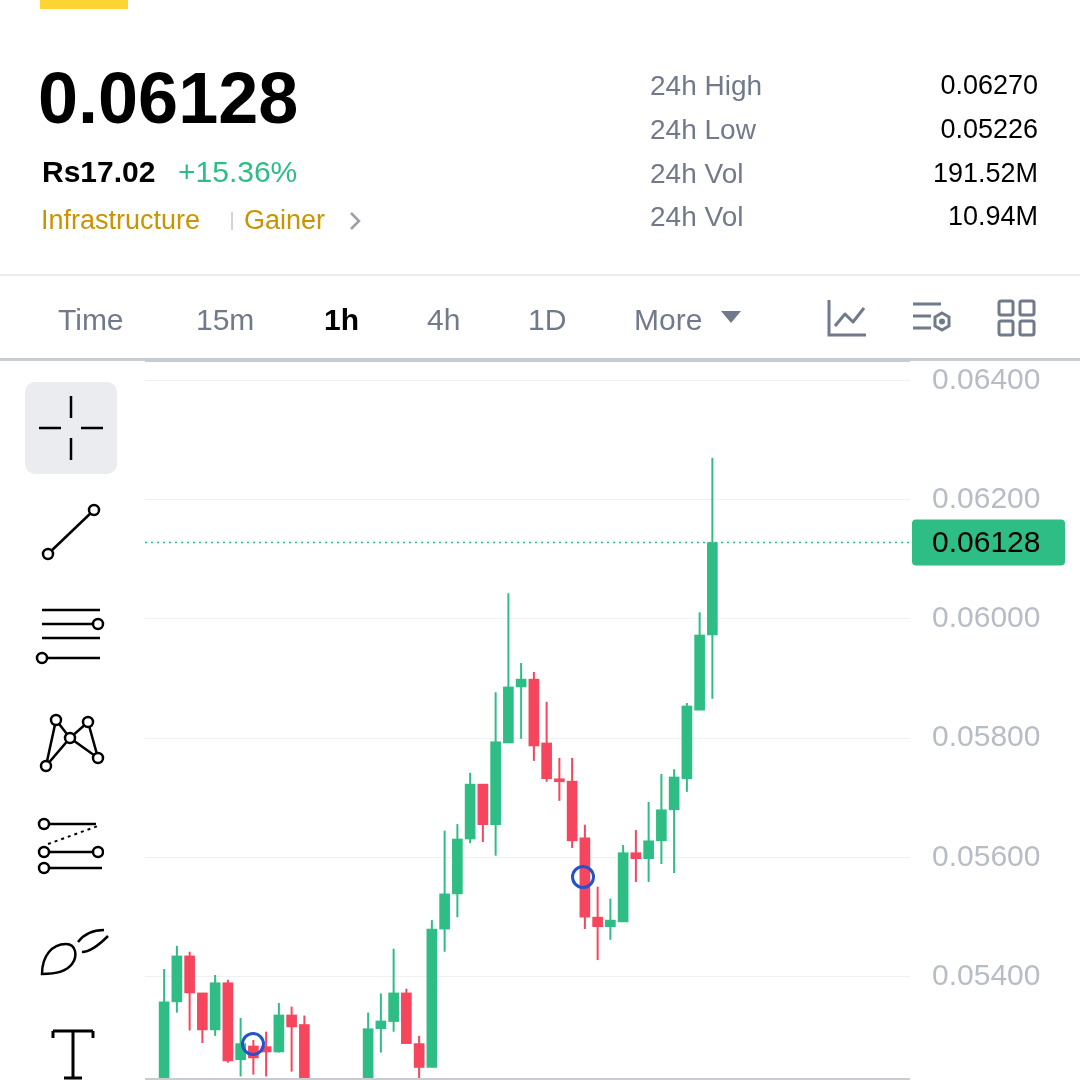 The width and height of the screenshot is (1080, 1080). What do you see at coordinates (986, 736) in the screenshot?
I see `y-tick-label: 0.05800` at bounding box center [986, 736].